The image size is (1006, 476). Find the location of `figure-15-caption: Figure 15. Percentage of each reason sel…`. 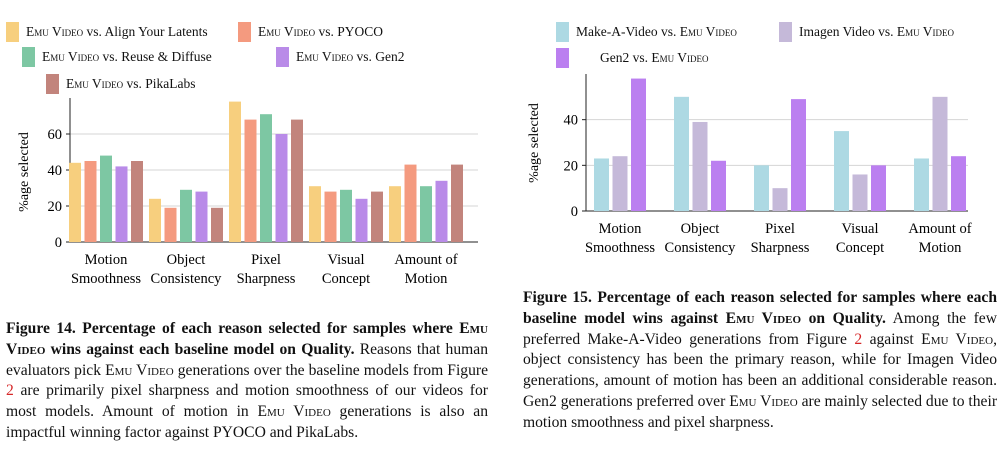

figure-15-caption: Figure 15. Percentage of each reason sel… is located at coordinates (760, 360).